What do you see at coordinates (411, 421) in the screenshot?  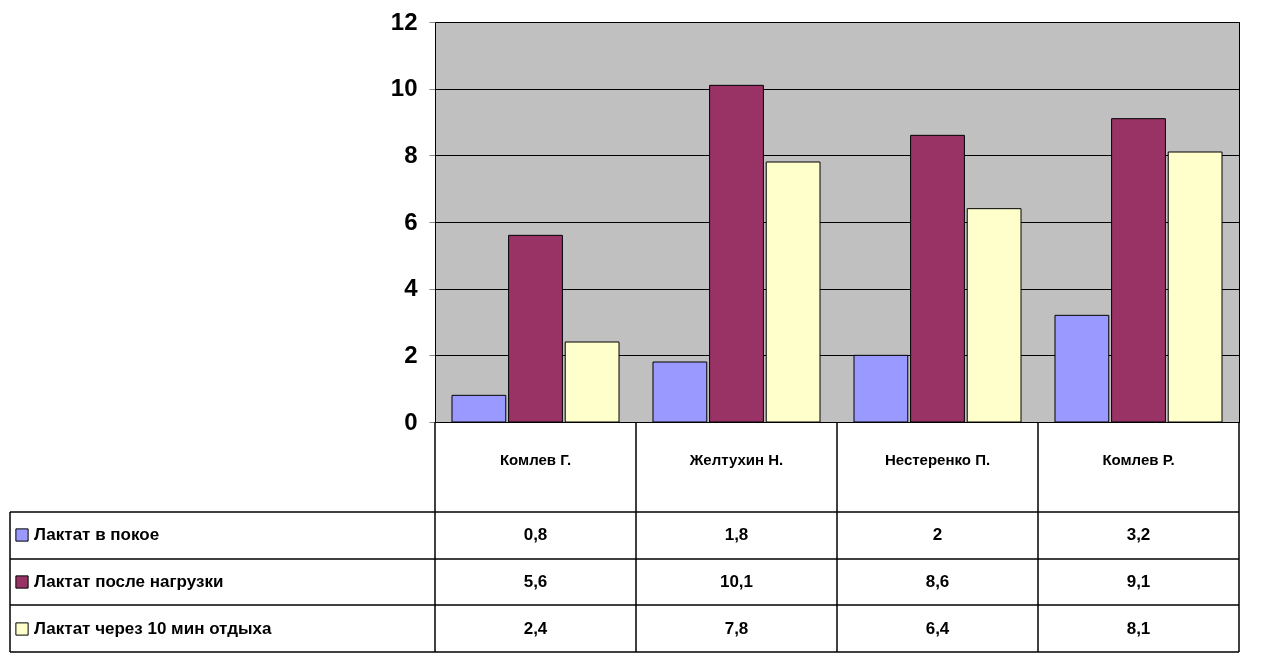 I see `y-tick-label: 0` at bounding box center [411, 421].